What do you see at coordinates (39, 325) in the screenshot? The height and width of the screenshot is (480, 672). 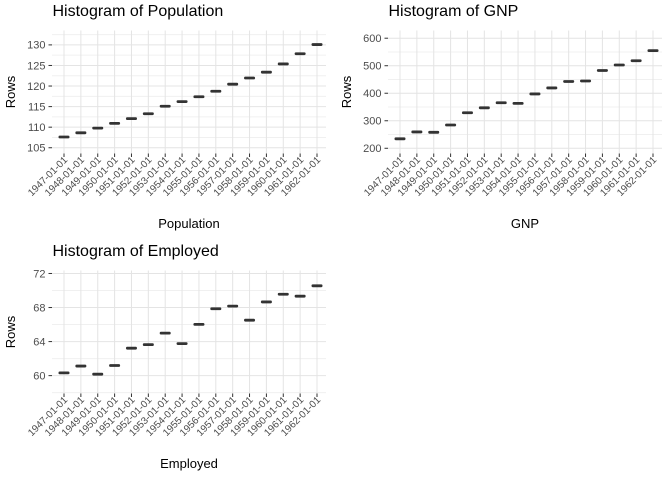 I see `y-tick-labels: 60 64 68 72` at bounding box center [39, 325].